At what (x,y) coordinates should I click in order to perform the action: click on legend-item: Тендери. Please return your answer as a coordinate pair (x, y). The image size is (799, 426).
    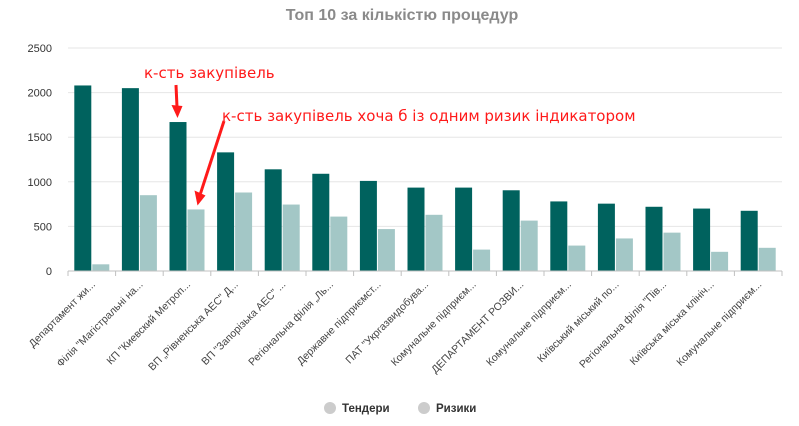
    Looking at the image, I should click on (357, 408).